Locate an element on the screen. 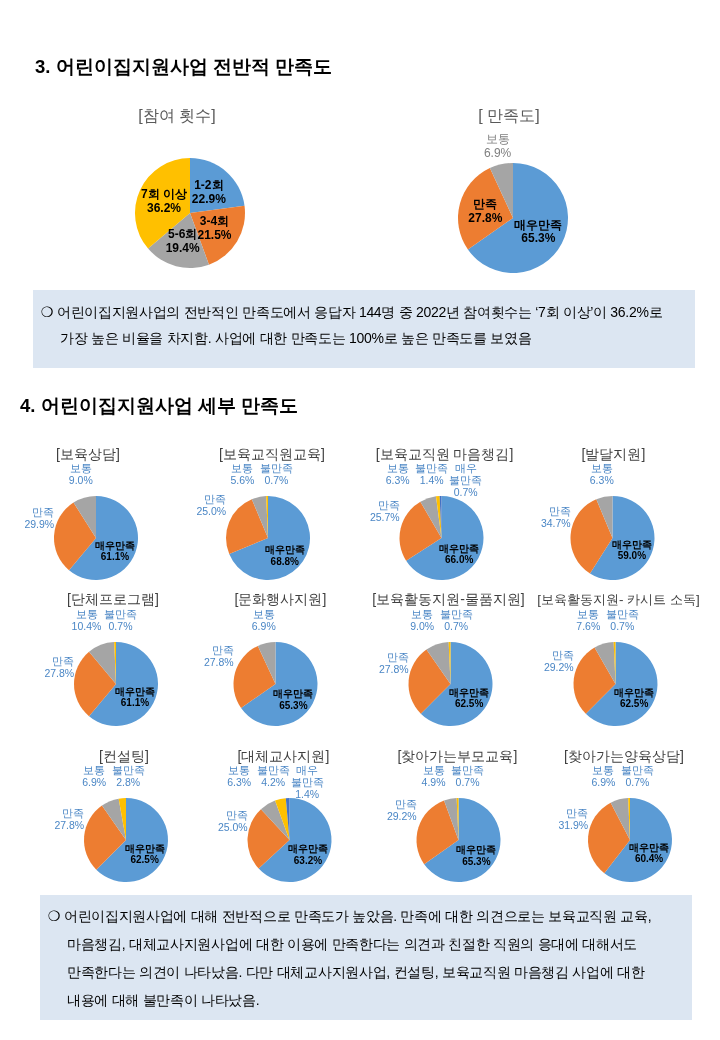 This screenshot has width=720, height=1040. slice-label: 매우 불만족 is located at coordinates (465, 473).